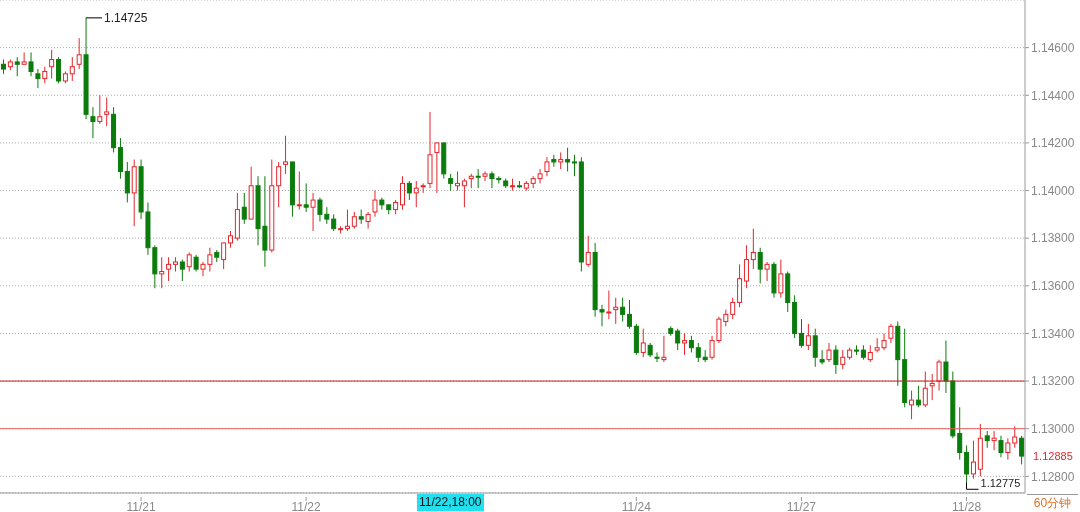 The width and height of the screenshot is (1080, 512). What do you see at coordinates (801, 506) in the screenshot?
I see `x-tick-label: 11/27` at bounding box center [801, 506].